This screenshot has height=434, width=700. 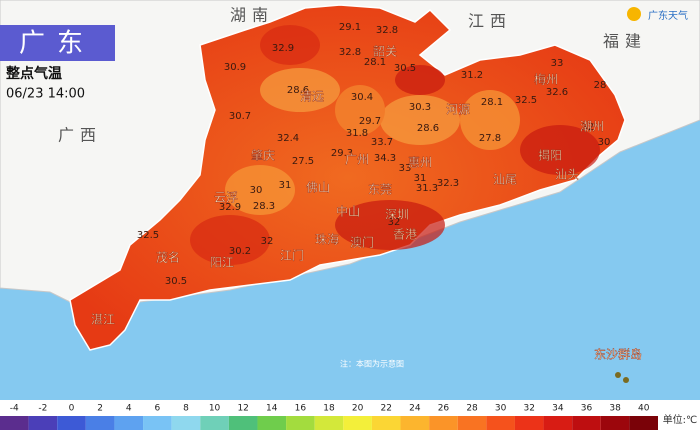 I want to click on legend-tick: 4, so click(x=129, y=409).